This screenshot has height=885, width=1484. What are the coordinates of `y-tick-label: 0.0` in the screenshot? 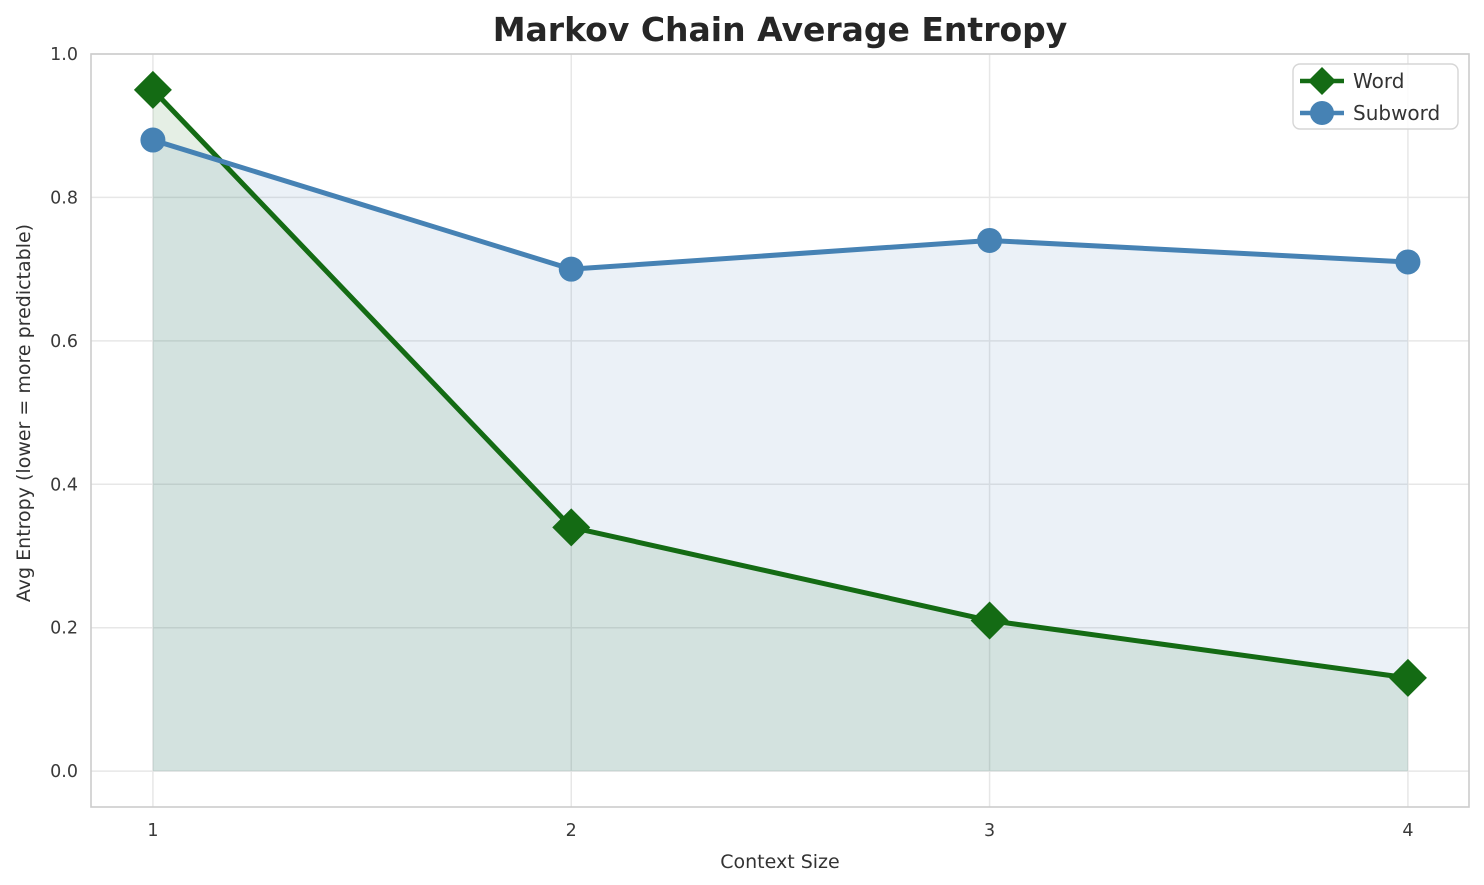 It's located at (64, 772).